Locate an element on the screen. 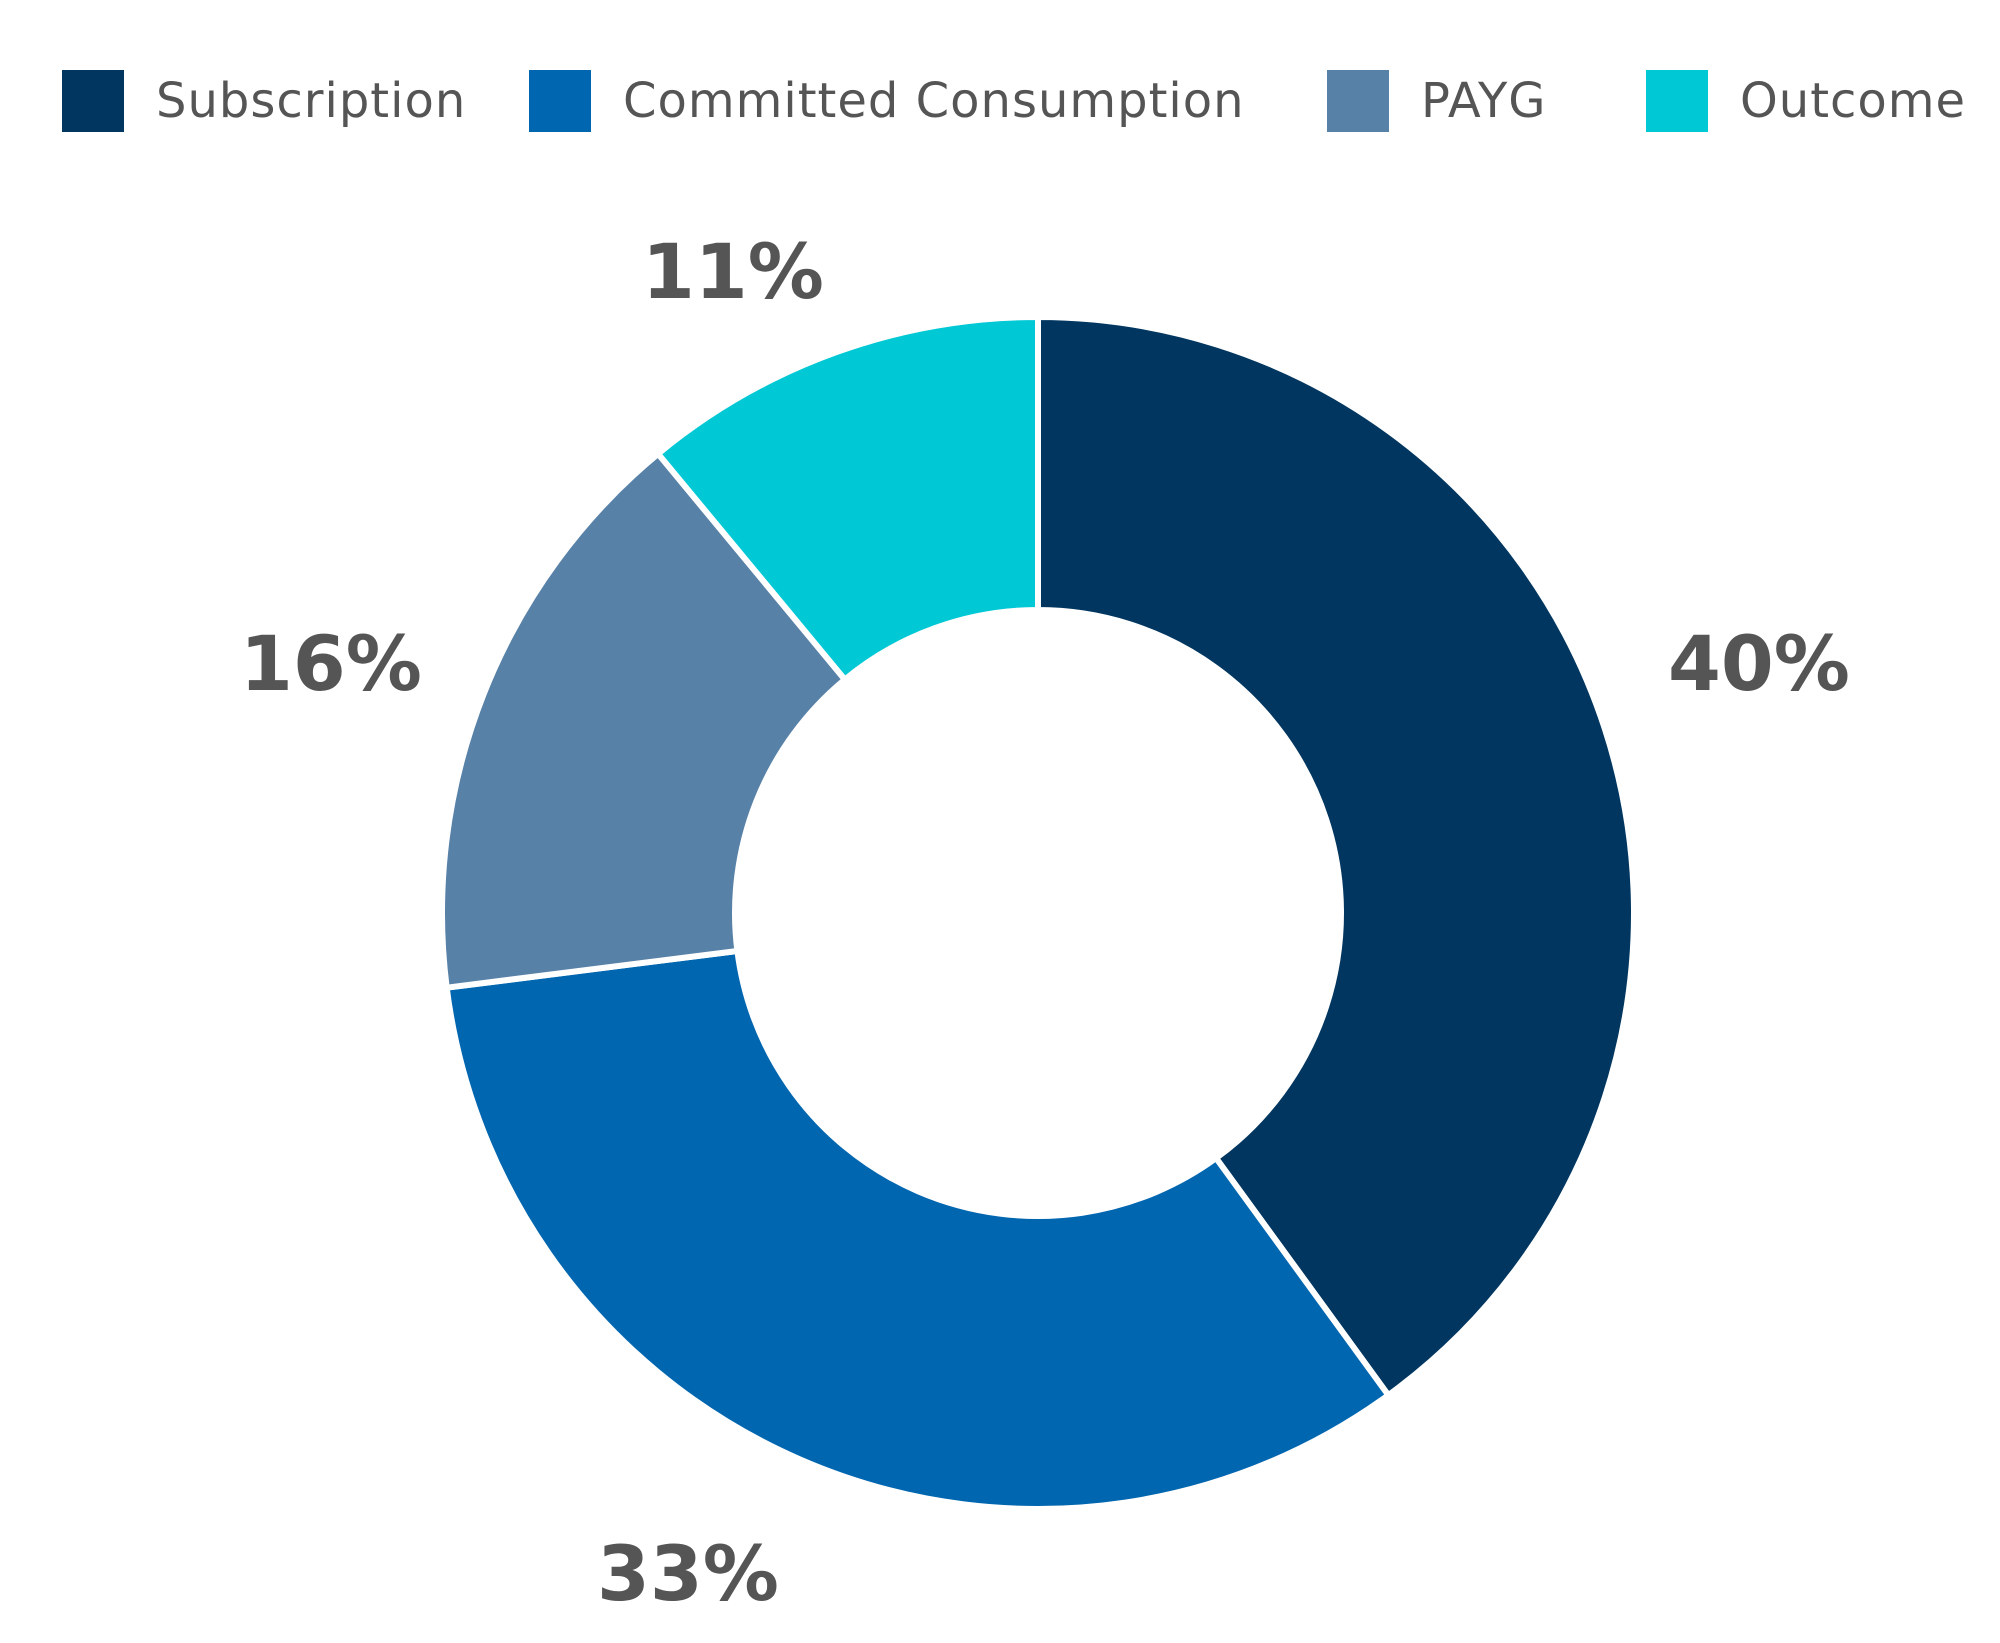 This screenshot has height=1643, width=2000. legend-item-outcome: Outcome is located at coordinates (1806, 101).